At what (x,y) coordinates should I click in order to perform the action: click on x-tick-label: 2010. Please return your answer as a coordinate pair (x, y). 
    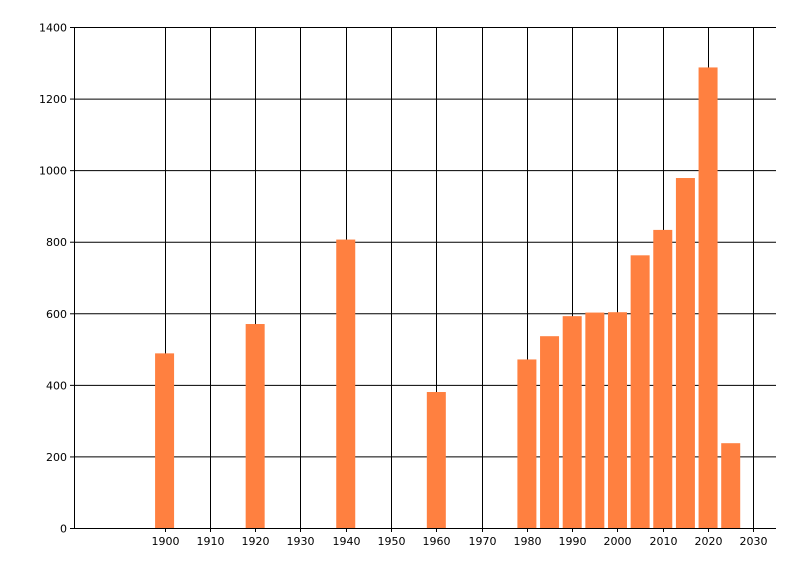
    Looking at the image, I should click on (664, 541).